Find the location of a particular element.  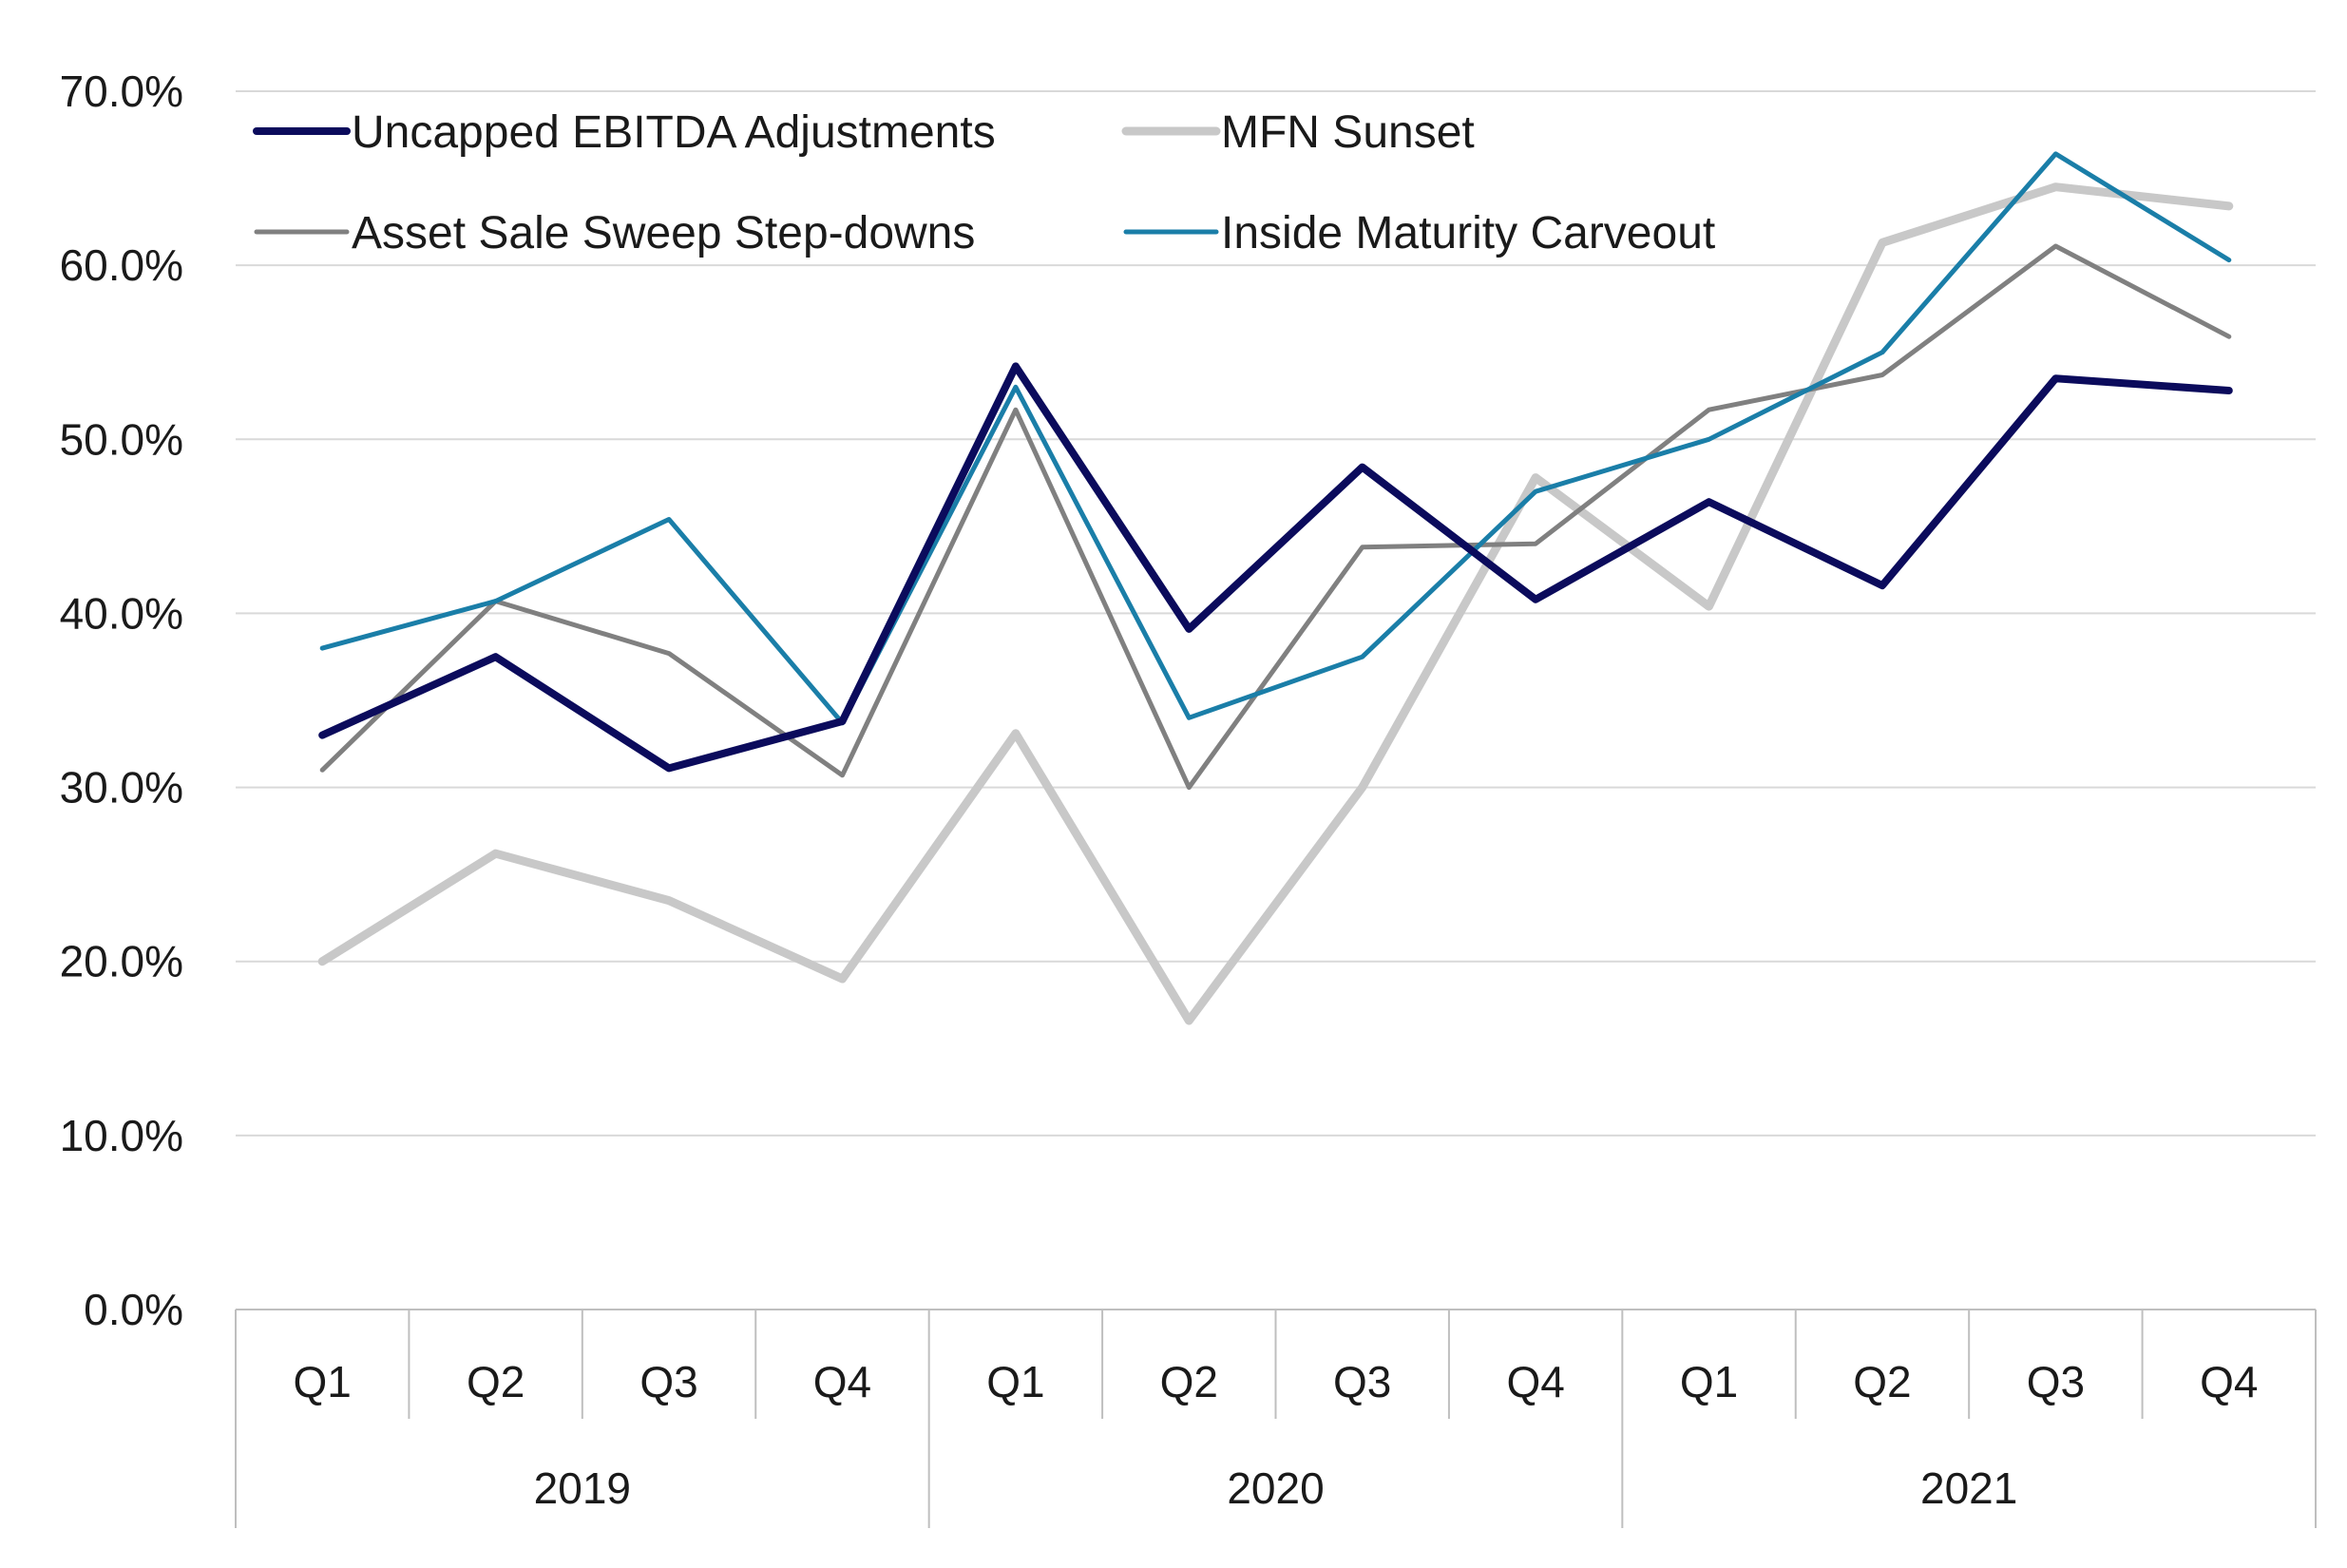

legend-label: MFN Sunset is located at coordinates (1348, 133).